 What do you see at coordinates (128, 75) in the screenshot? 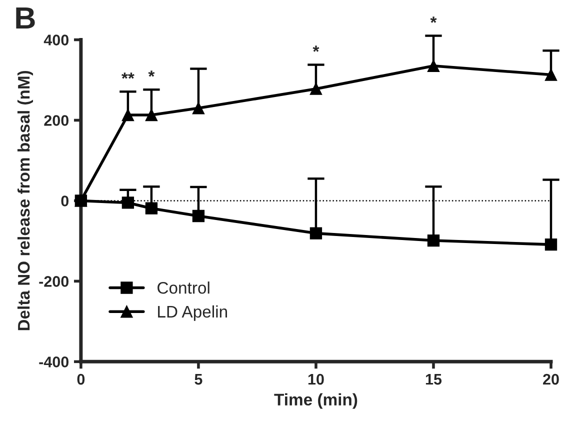
I see `annotation: **` at bounding box center [128, 75].